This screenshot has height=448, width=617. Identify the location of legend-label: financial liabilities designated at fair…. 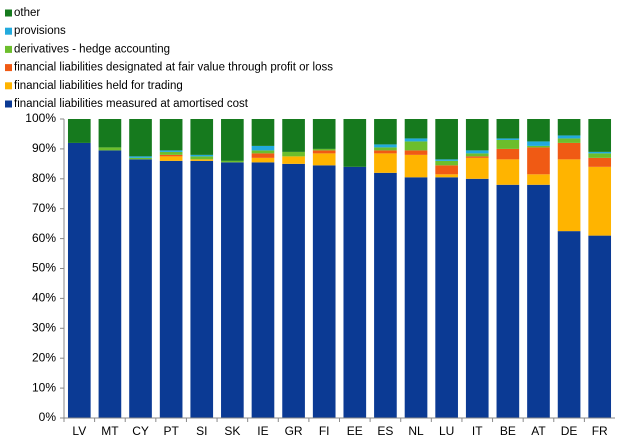
(173, 68).